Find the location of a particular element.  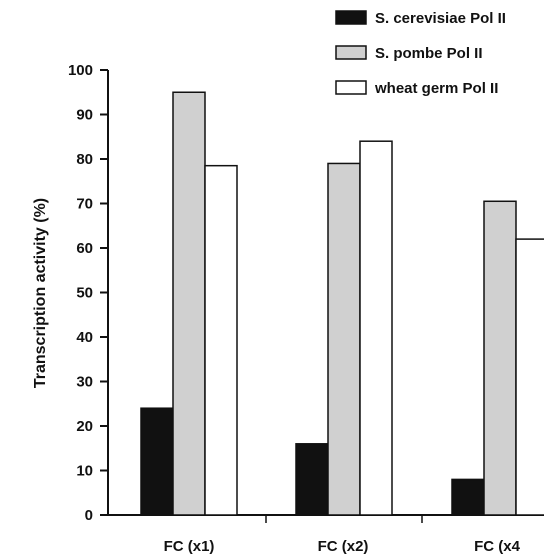

y-ticks: 0 10 20 30 40 50 60 70 80 90 100 is located at coordinates (88, 293).